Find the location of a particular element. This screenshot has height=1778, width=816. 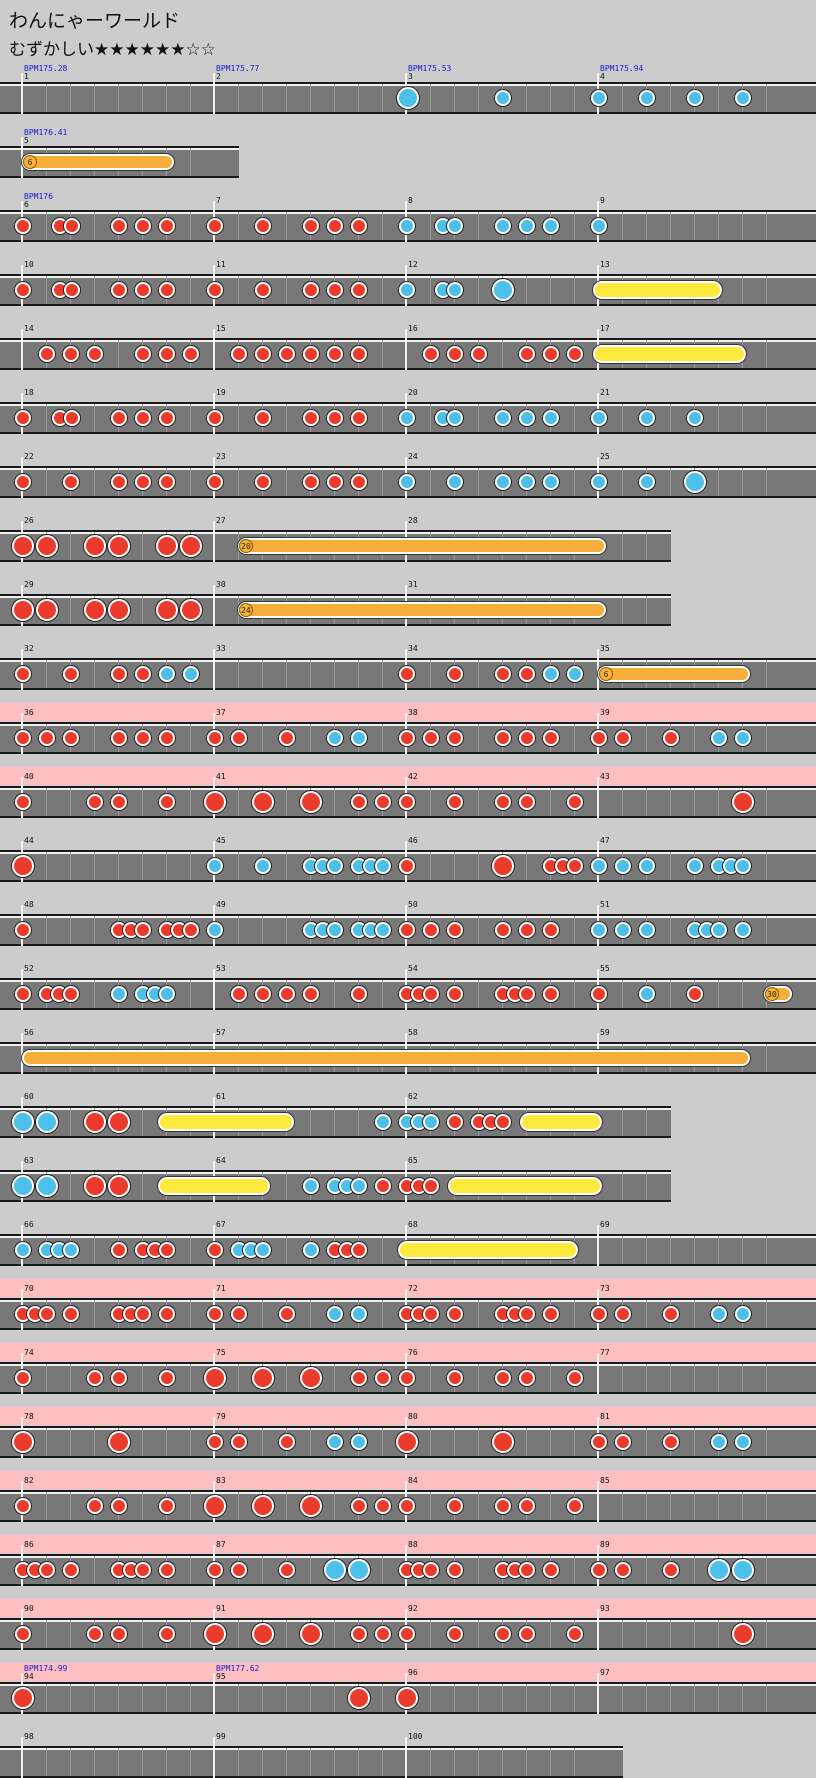

bpm-change-label: BPM175.77 is located at coordinates (238, 68).